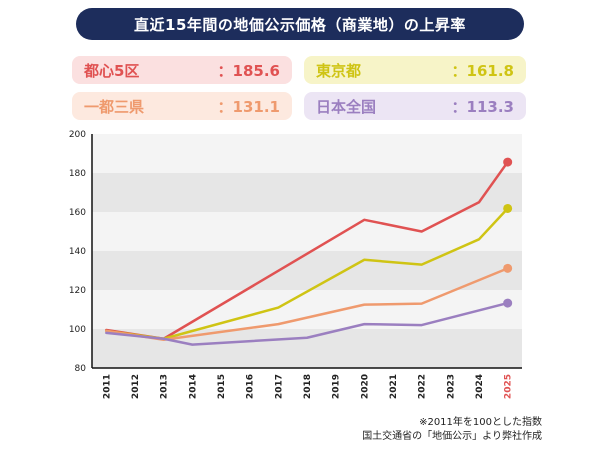 The height and width of the screenshot is (450, 600). Describe the element at coordinates (482, 106) in the screenshot. I see `legend-value: ：113.3` at that location.